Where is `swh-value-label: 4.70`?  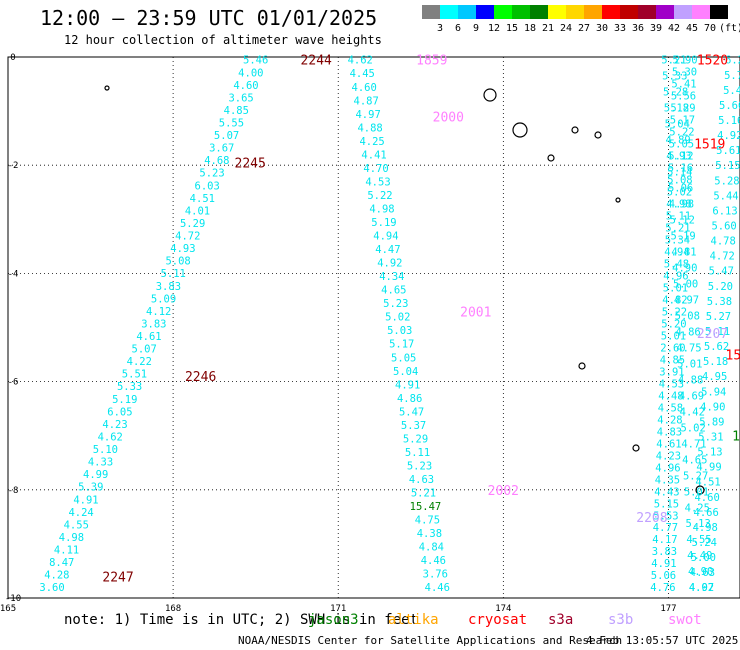 swh-value-label: 4.70 is located at coordinates (375, 169).